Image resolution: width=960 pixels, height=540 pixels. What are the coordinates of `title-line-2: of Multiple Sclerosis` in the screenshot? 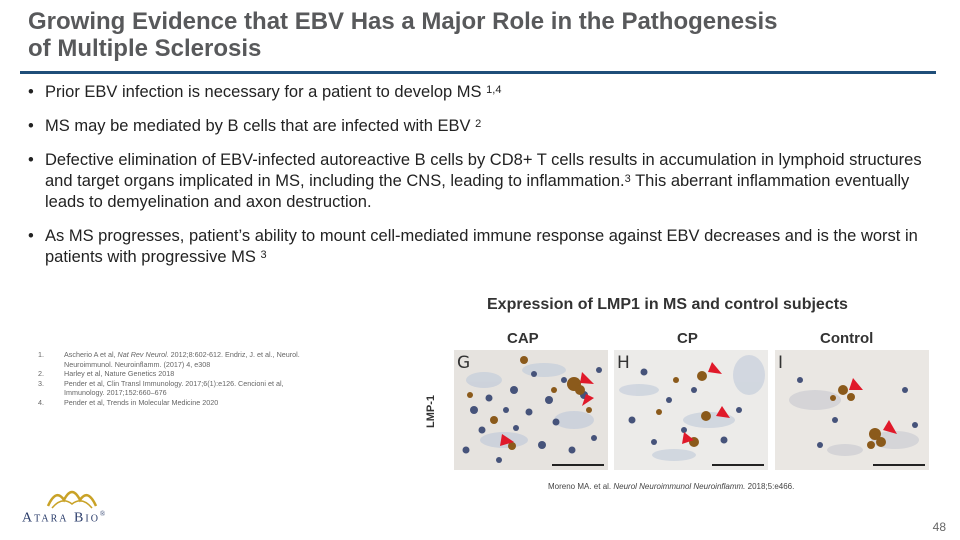 It's located at (145, 48).